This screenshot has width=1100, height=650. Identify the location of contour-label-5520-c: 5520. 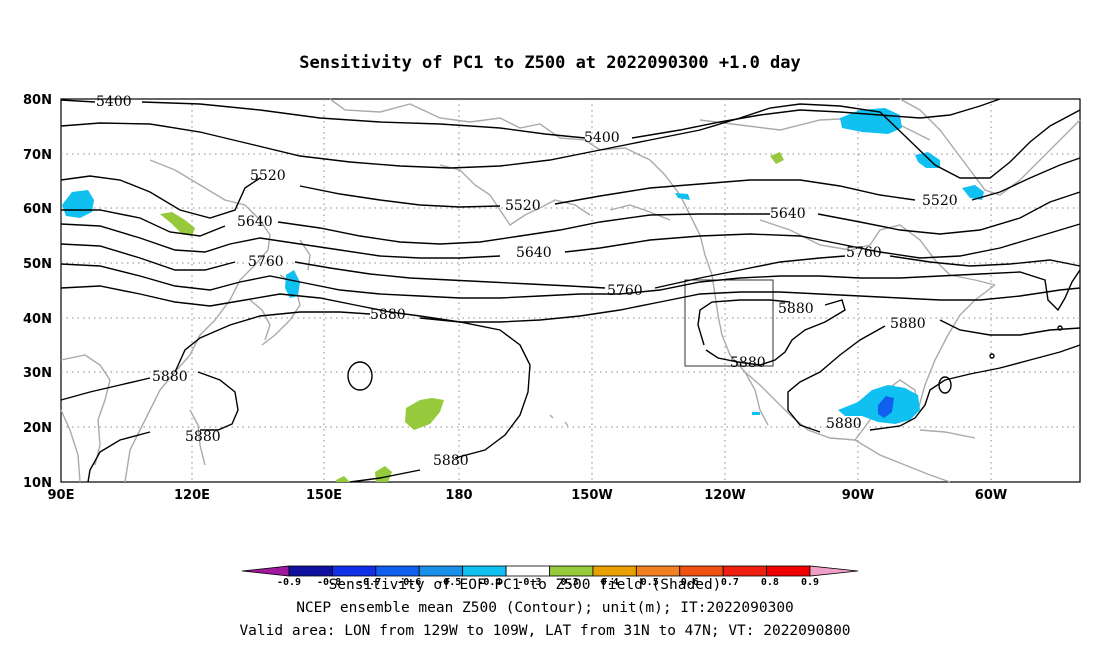
(940, 201).